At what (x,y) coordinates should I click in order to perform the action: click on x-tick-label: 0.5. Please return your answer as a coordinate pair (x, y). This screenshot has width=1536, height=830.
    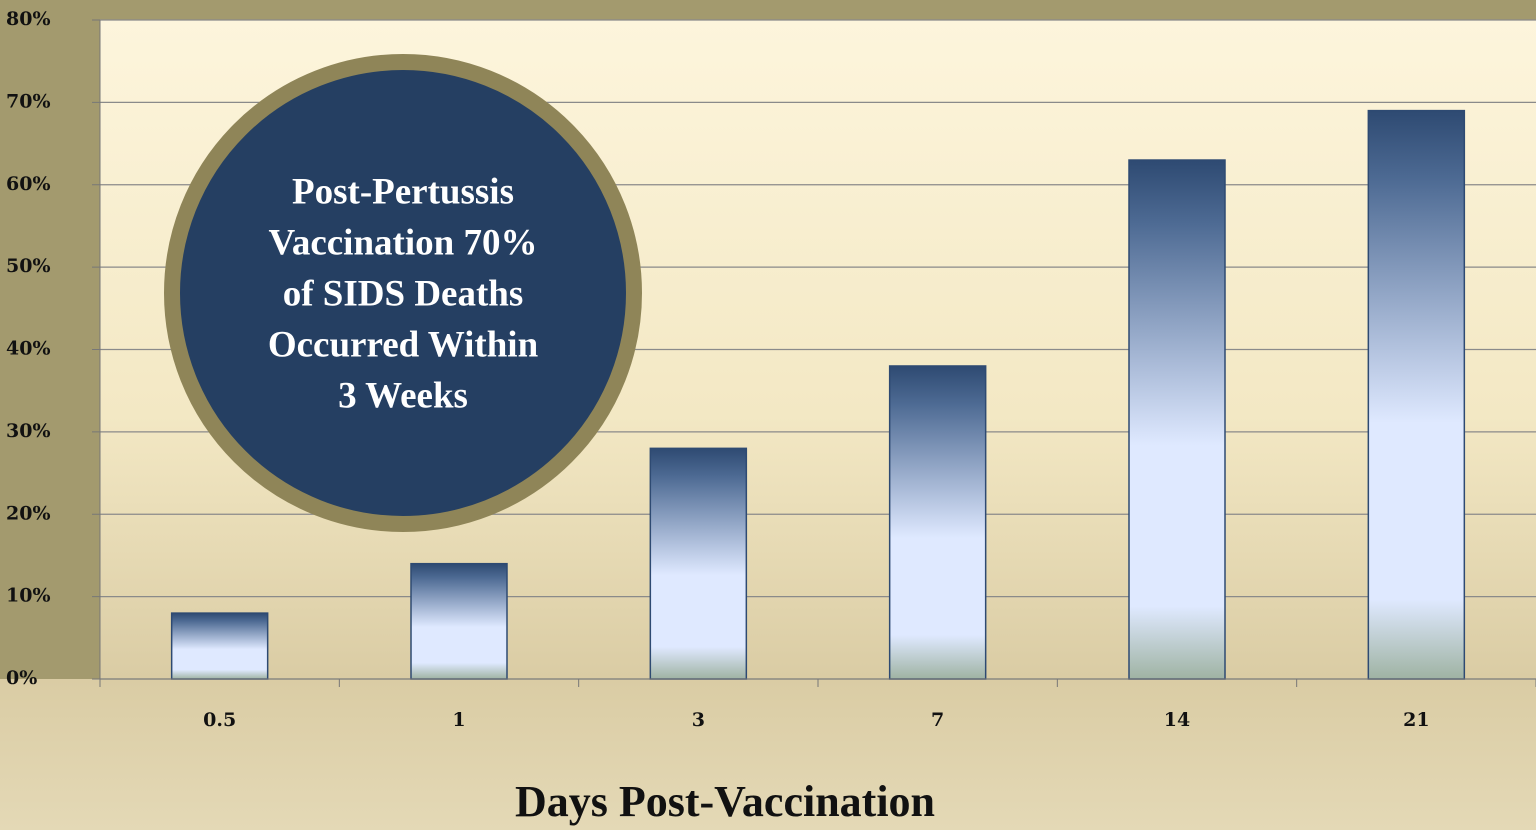
    Looking at the image, I should click on (219, 720).